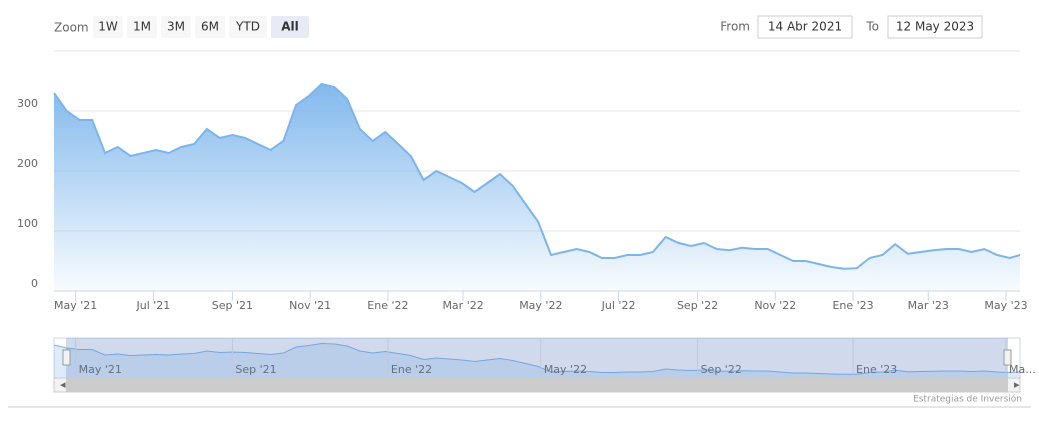 This screenshot has width=1039, height=421. Describe the element at coordinates (255, 369) in the screenshot. I see `navigator-tick-label: Sep '21` at that location.